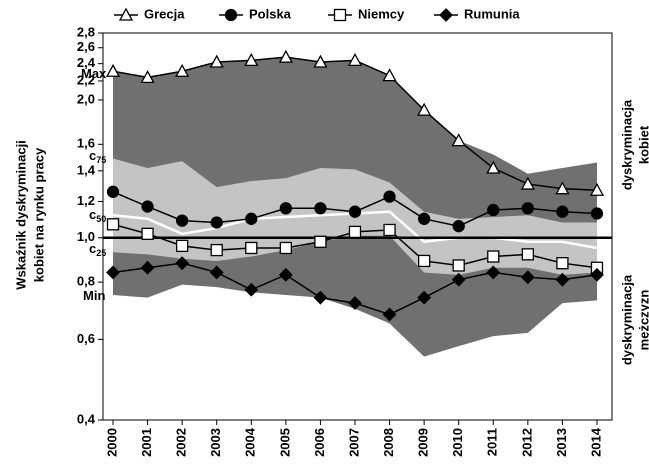 This screenshot has height=466, width=649. Describe the element at coordinates (86, 62) in the screenshot. I see `y-tick-label: 2,4` at that location.